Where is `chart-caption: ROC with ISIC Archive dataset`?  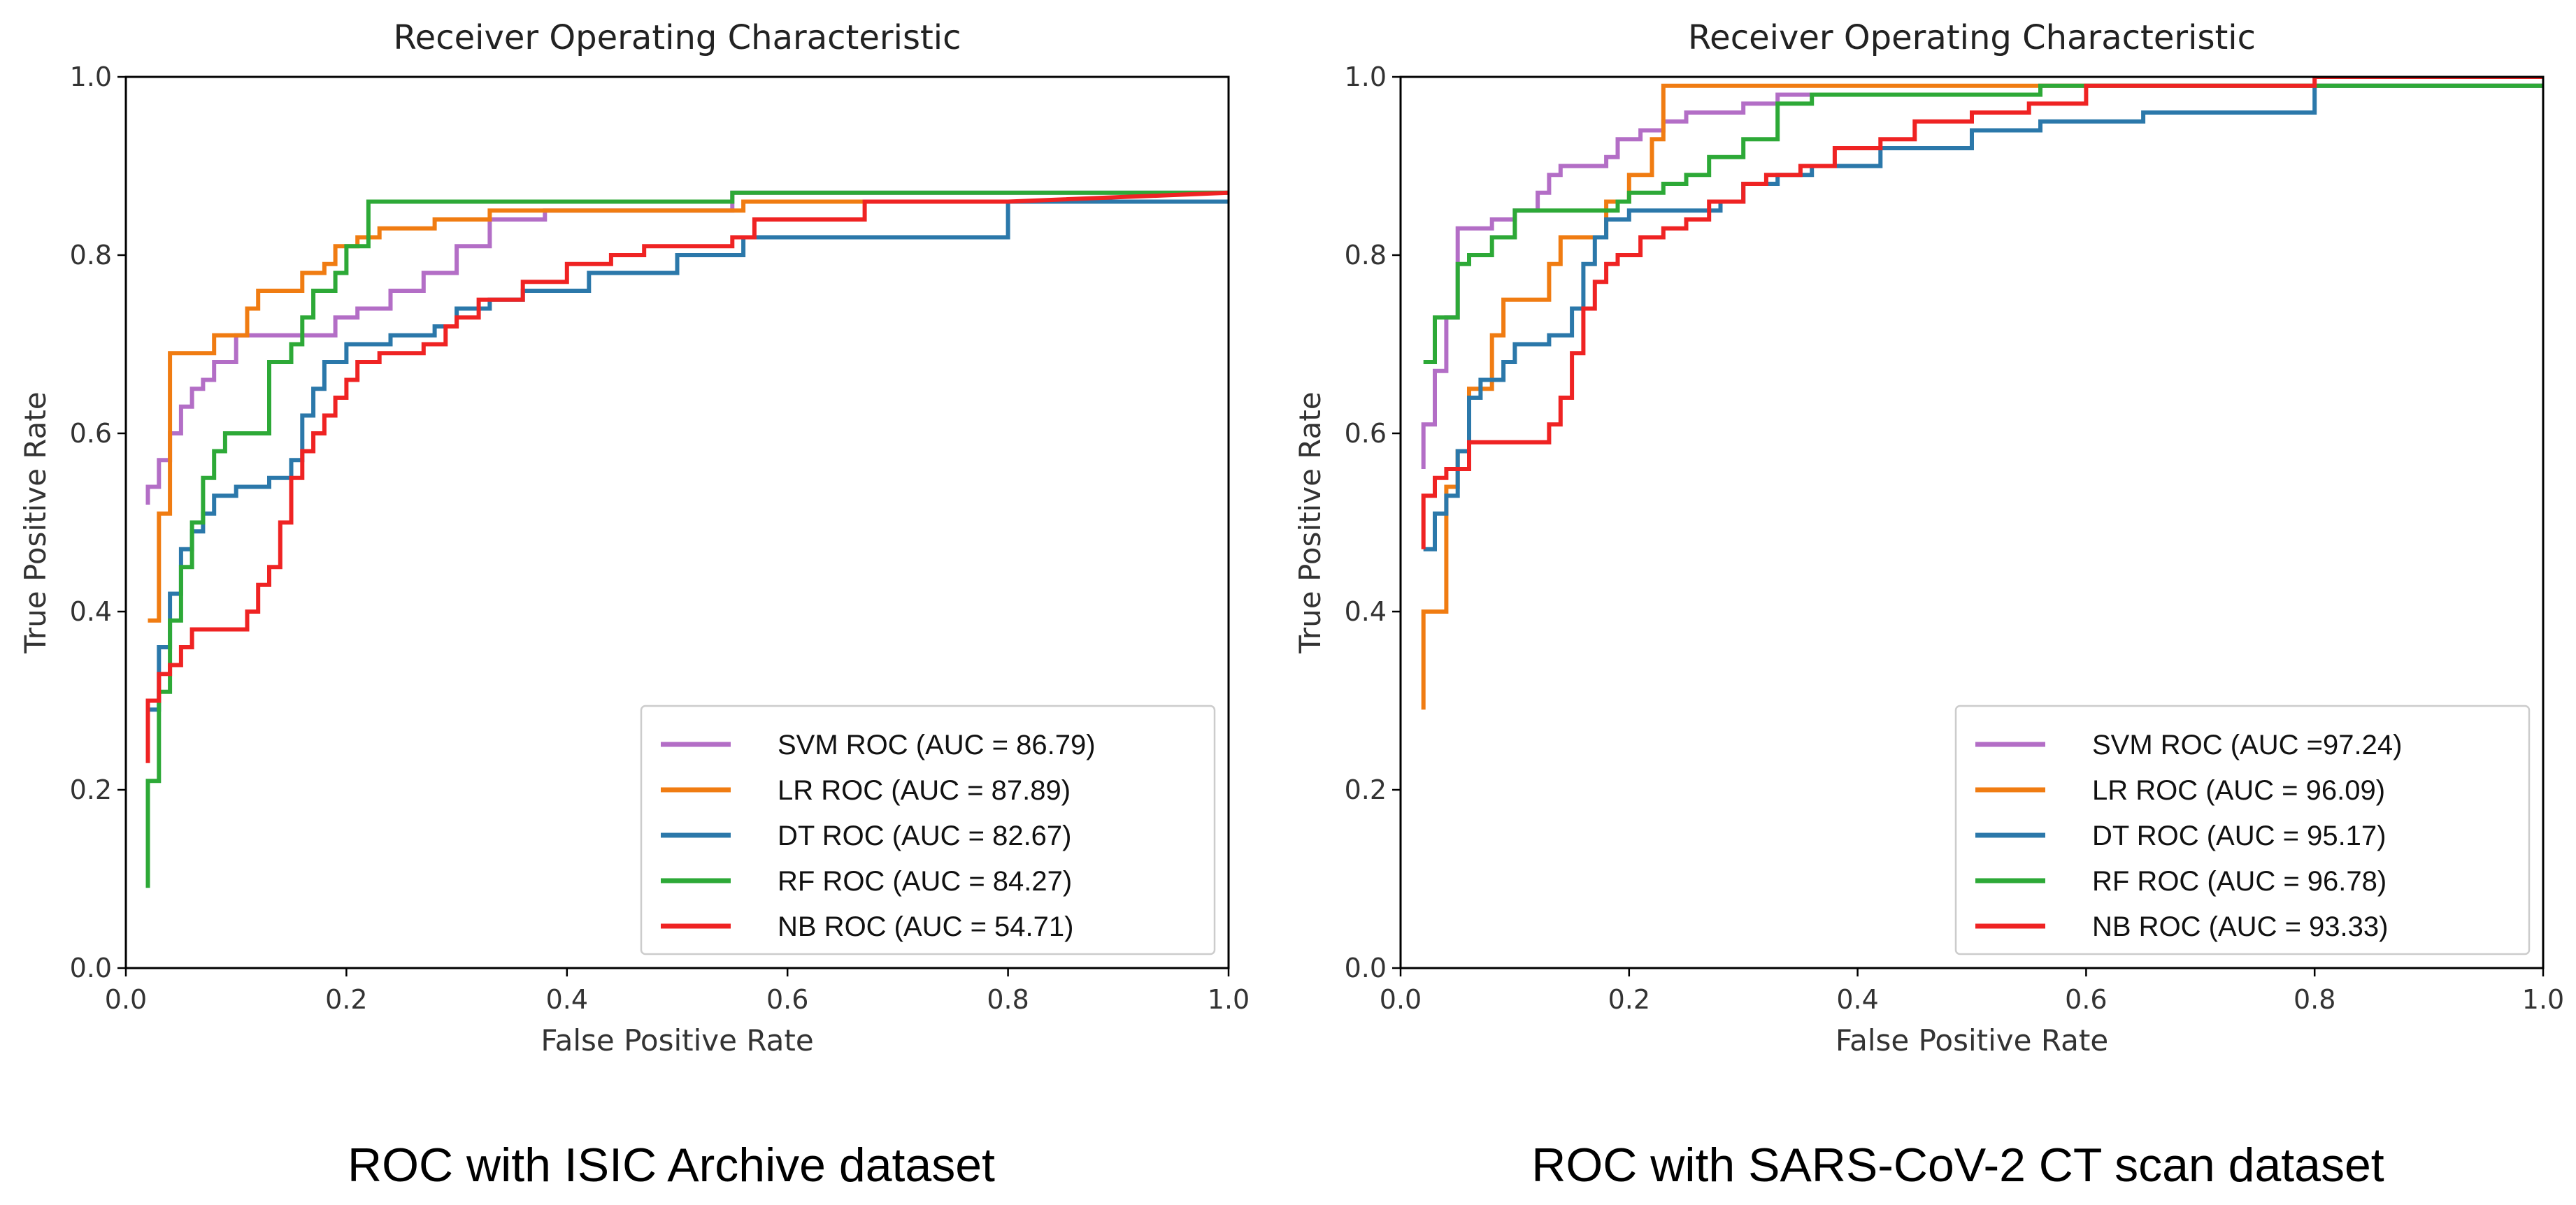 chart-caption: ROC with ISIC Archive dataset is located at coordinates (671, 1165).